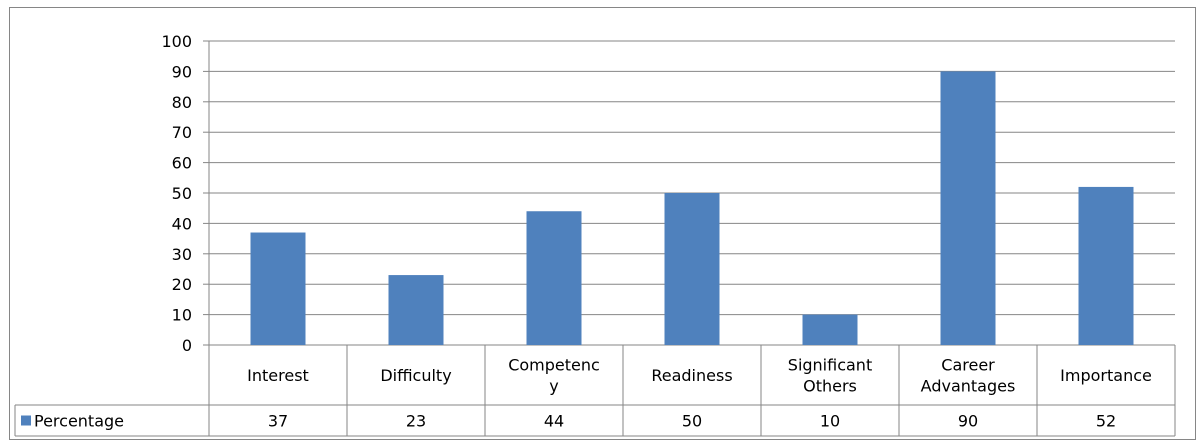 The width and height of the screenshot is (1203, 446). I want to click on y-tick-label: 60, so click(182, 163).